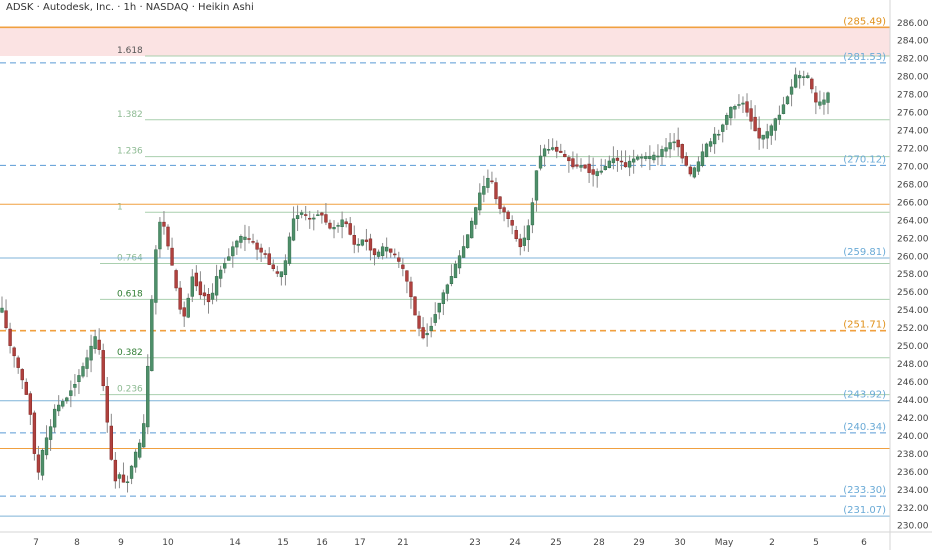 The width and height of the screenshot is (932, 550). Describe the element at coordinates (913, 311) in the screenshot. I see `price-tick-label: 254.00` at that location.